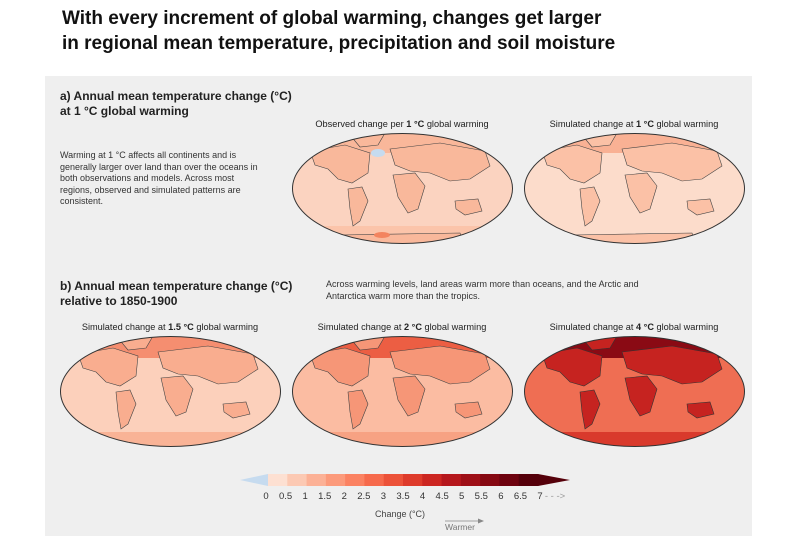 The image size is (800, 541). I want to click on colorbar-tick-label: 5.5, so click(481, 496).